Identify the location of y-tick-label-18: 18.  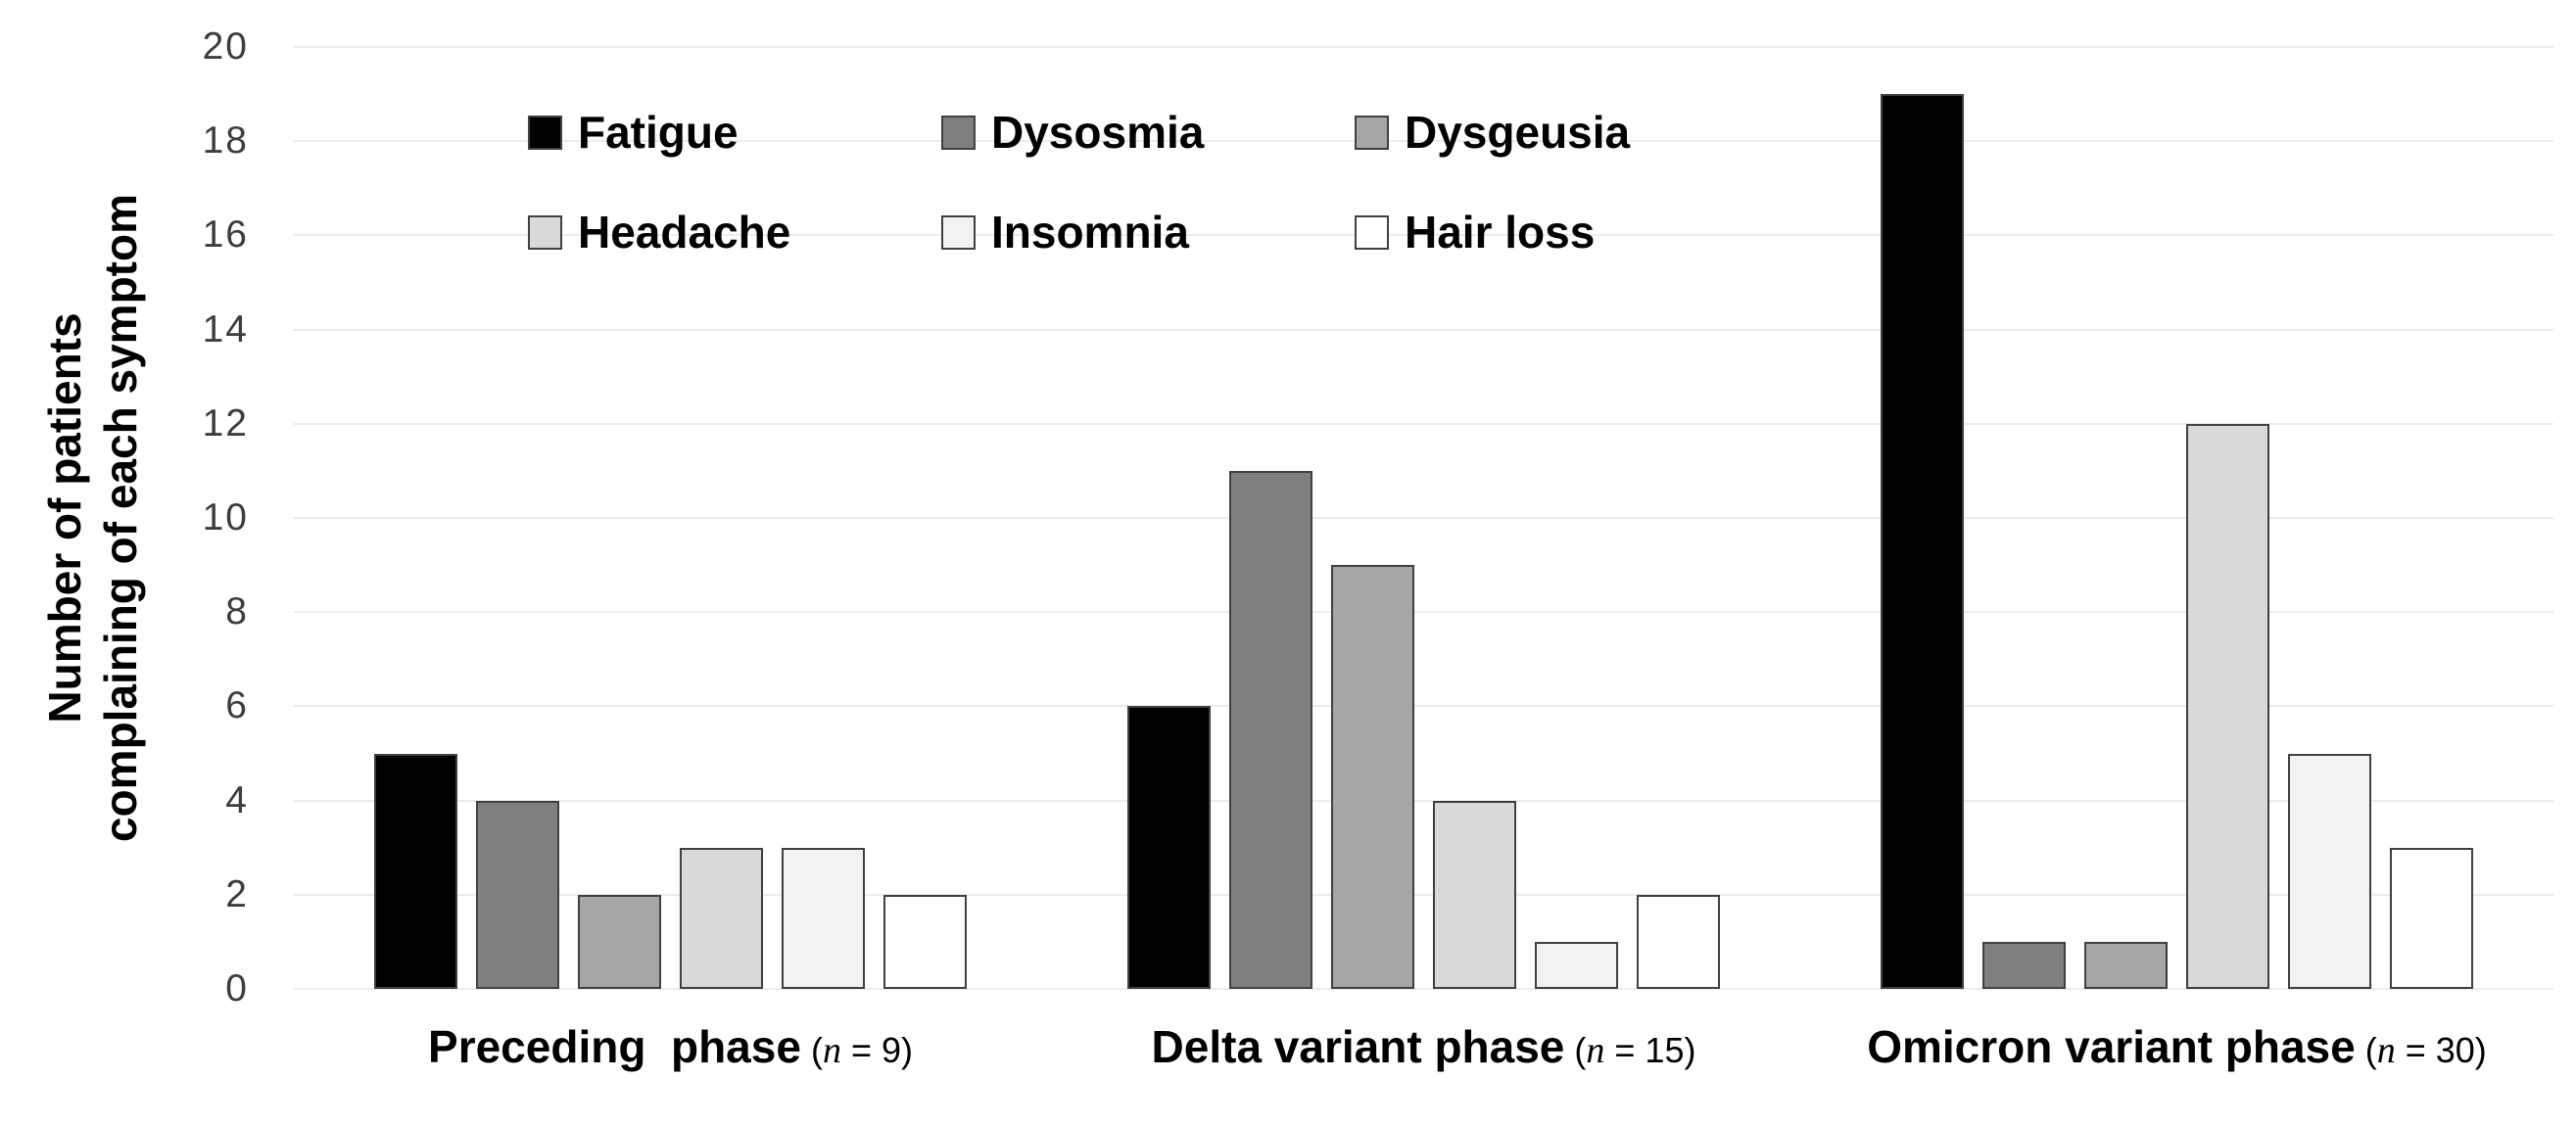
(225, 141).